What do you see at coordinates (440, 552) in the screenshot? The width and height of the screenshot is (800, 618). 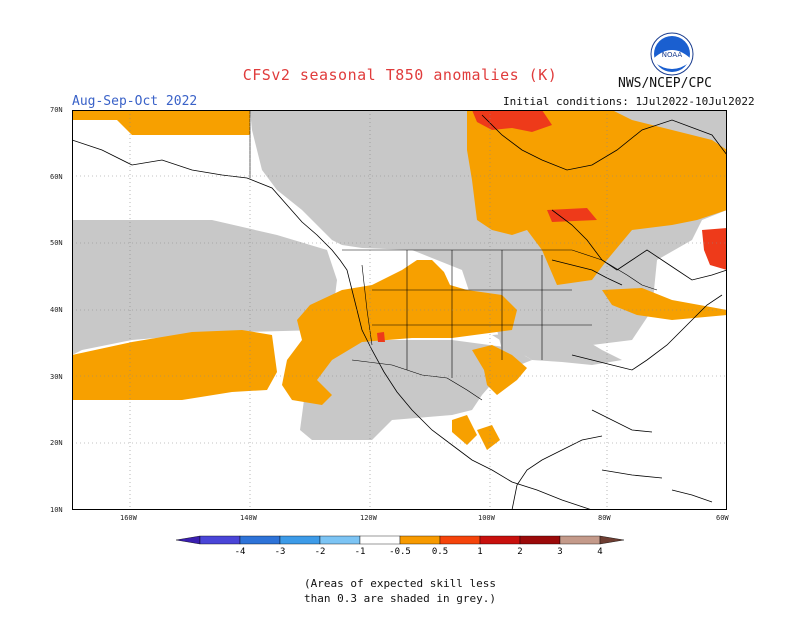 I see `colorbar-tick-label: 0.5` at bounding box center [440, 552].